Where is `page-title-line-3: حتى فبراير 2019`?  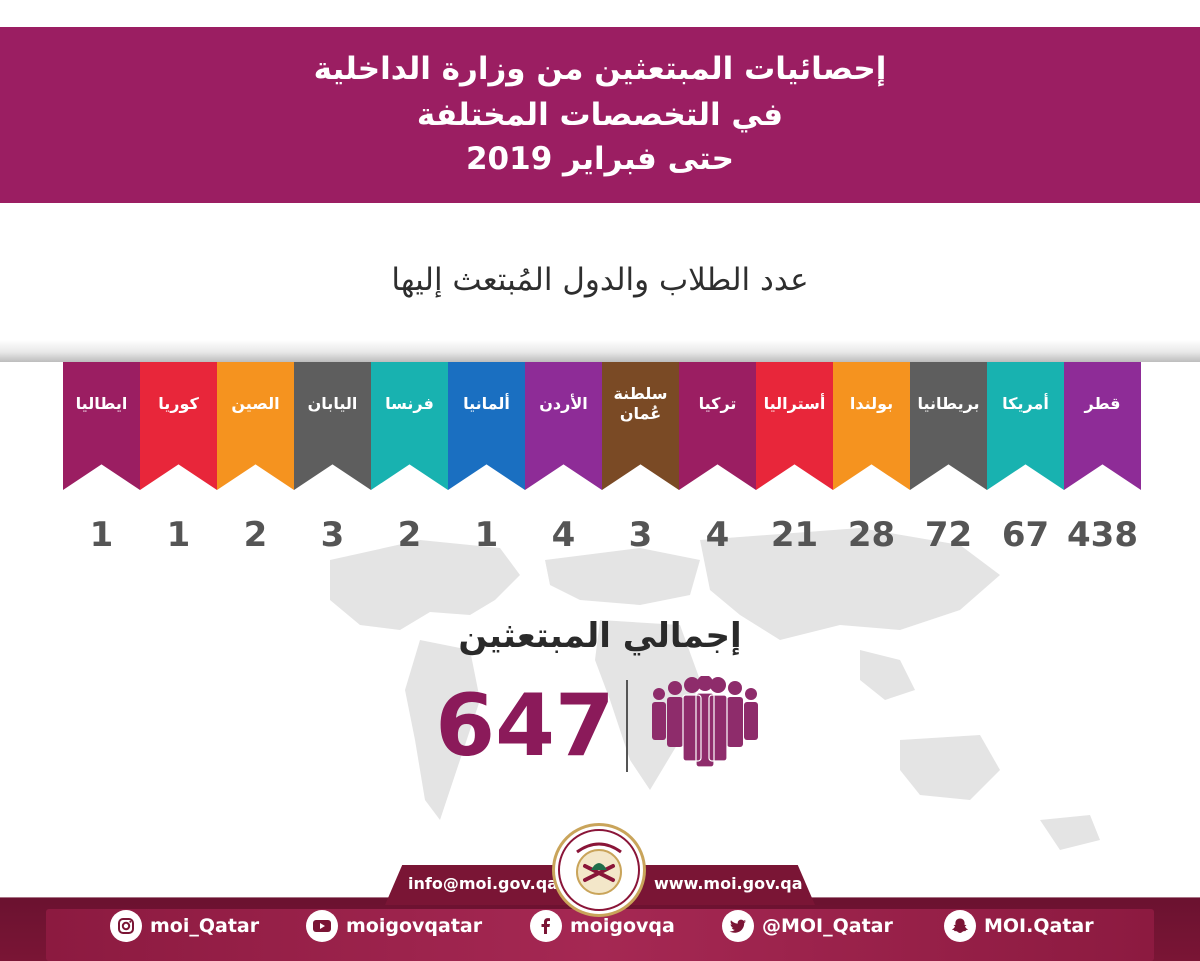
page-title-line-3: حتى فبراير 2019 is located at coordinates (599, 159).